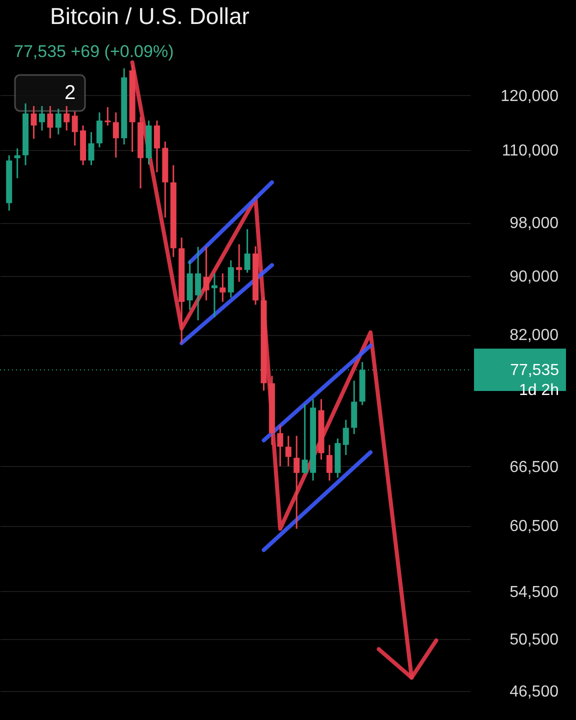 Image resolution: width=576 pixels, height=720 pixels. Describe the element at coordinates (530, 151) in the screenshot. I see `y-tick-label: 110,000` at that location.